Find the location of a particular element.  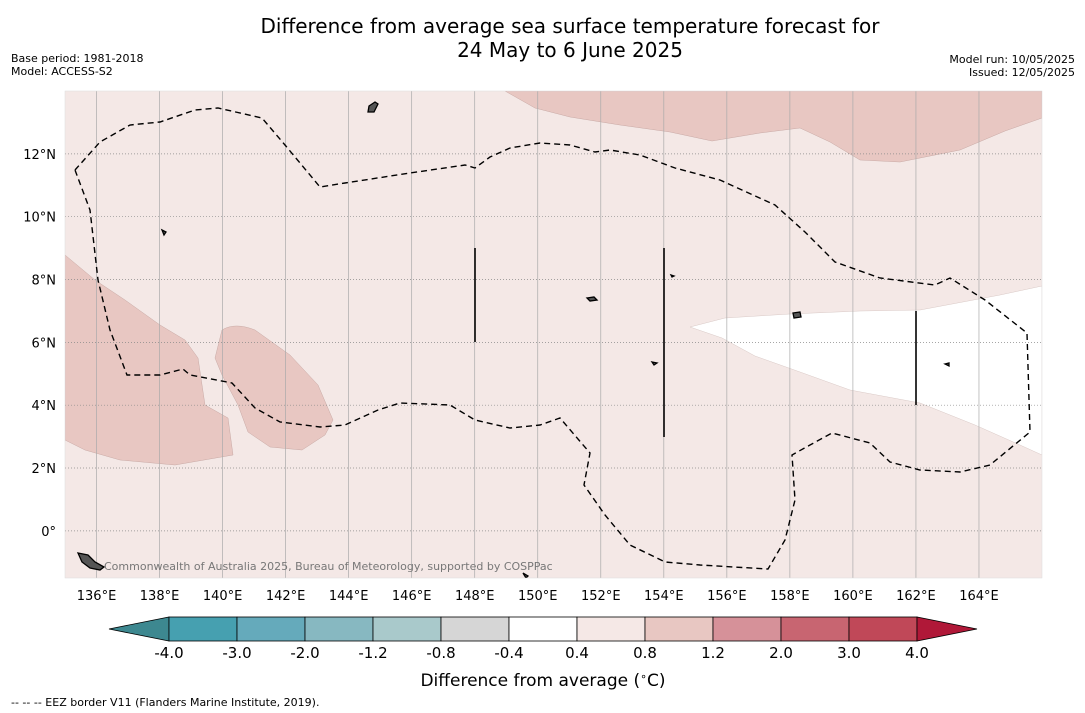

meta-left: Base period: 1981-2018 Model: ACCESS-S2 is located at coordinates (77, 65).